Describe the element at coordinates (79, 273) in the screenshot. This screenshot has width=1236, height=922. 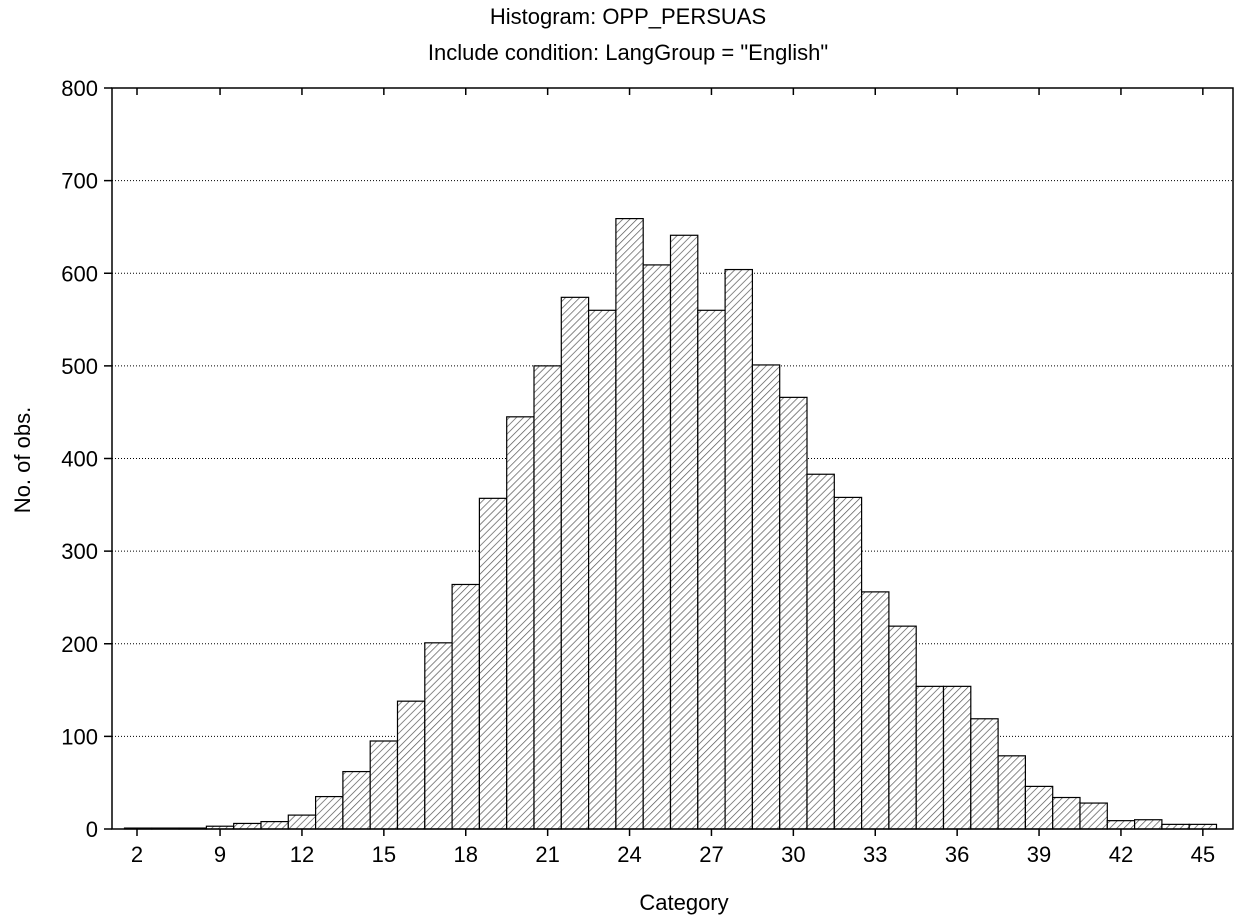
I see `y-tick-label: 600` at that location.